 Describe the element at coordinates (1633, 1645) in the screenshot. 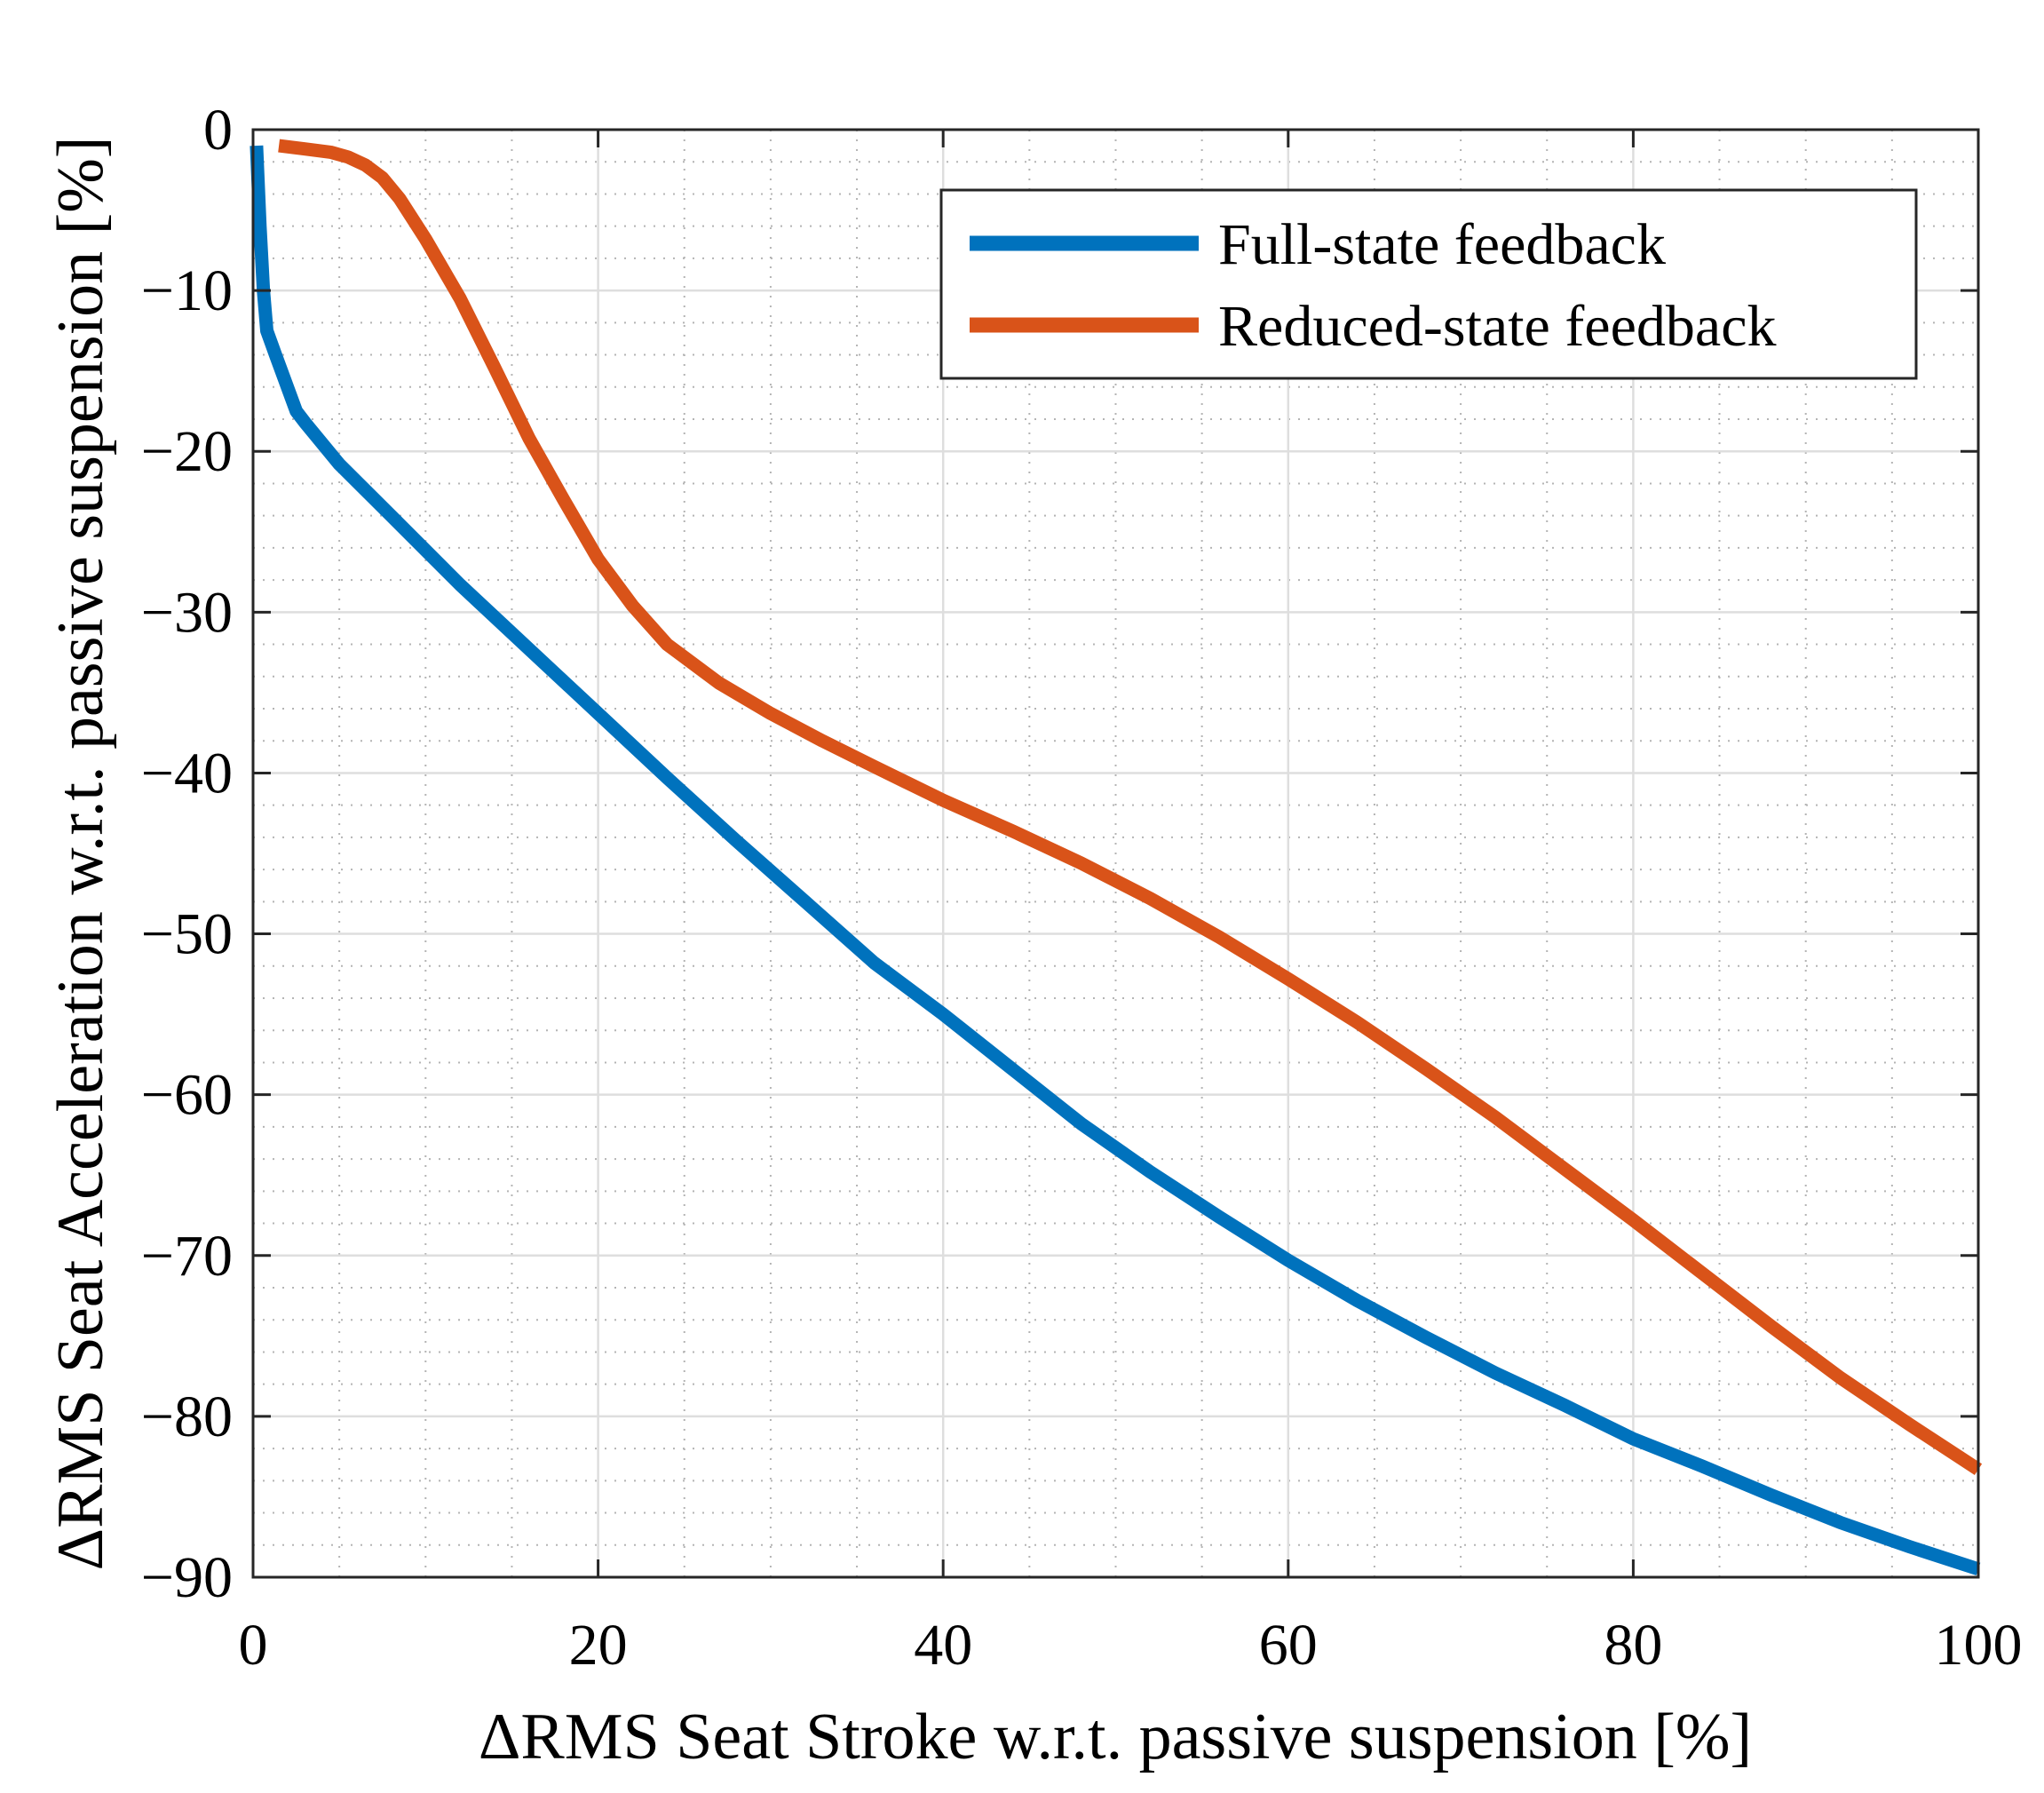

I see `x-tick-label: 80` at that location.